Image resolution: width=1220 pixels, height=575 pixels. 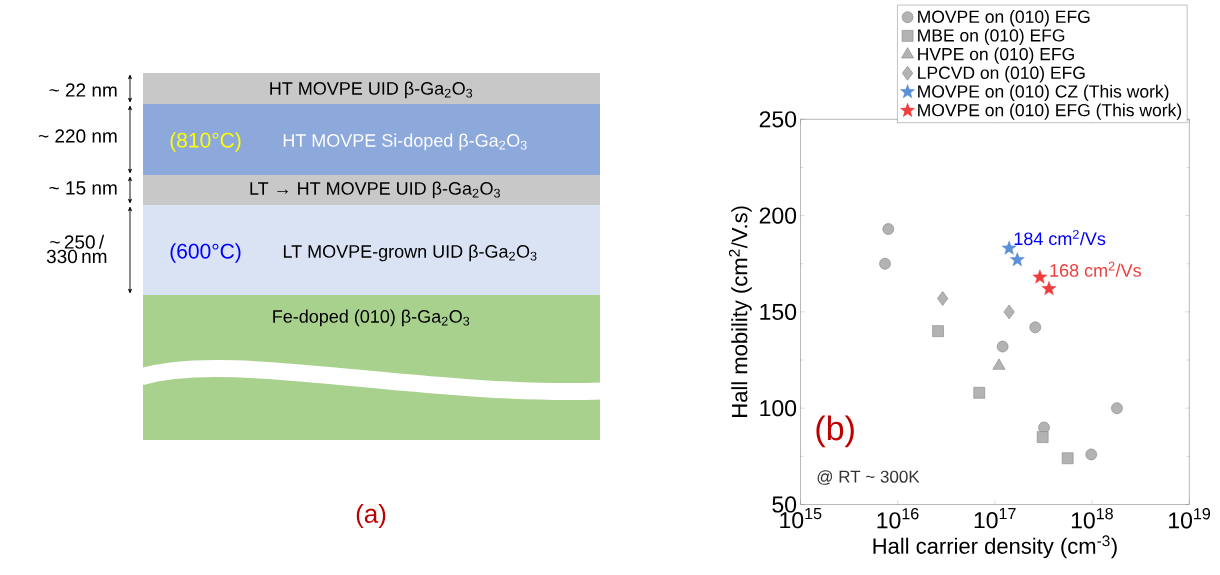 What do you see at coordinates (995, 518) in the screenshot?
I see `x-tick-label: 10$^{17}$` at bounding box center [995, 518].